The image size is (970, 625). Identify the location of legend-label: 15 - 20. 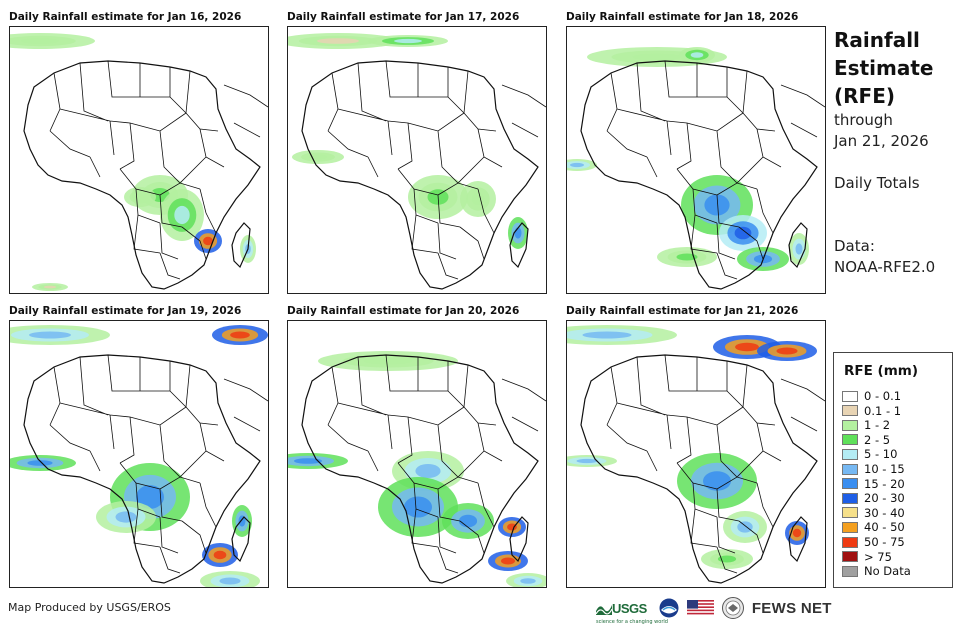
(884, 483).